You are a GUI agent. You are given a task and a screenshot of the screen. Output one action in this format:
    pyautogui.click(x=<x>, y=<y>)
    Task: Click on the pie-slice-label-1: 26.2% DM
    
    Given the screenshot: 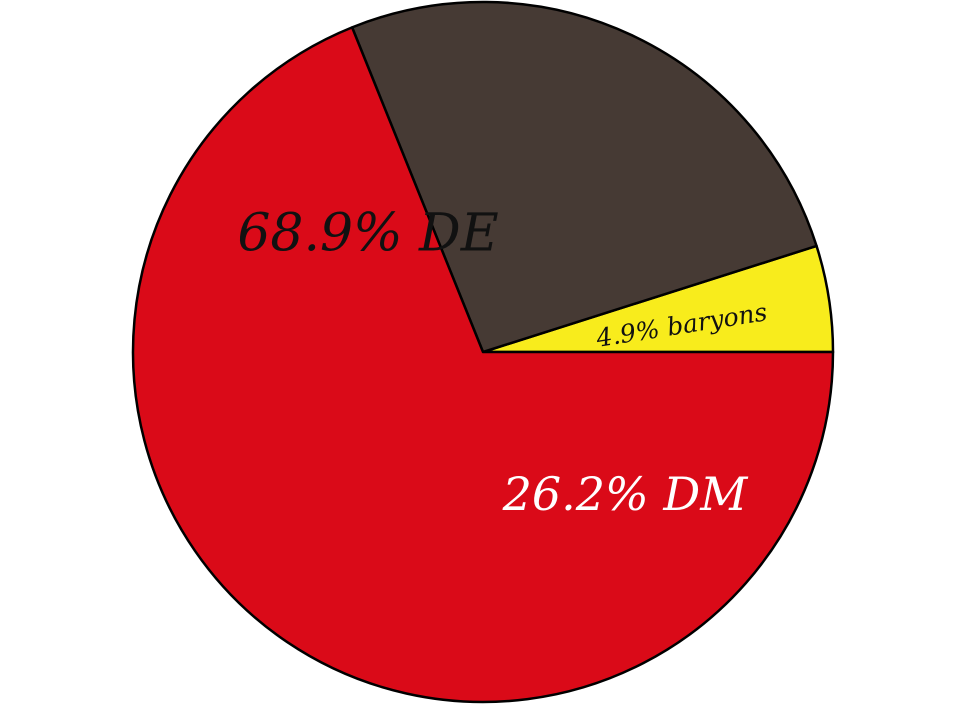 What is the action you would take?
    pyautogui.click(x=626, y=494)
    